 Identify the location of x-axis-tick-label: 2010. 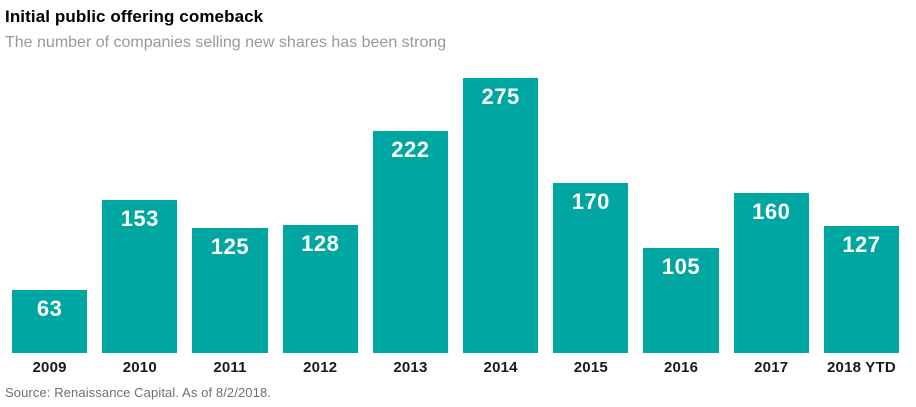
(139, 367).